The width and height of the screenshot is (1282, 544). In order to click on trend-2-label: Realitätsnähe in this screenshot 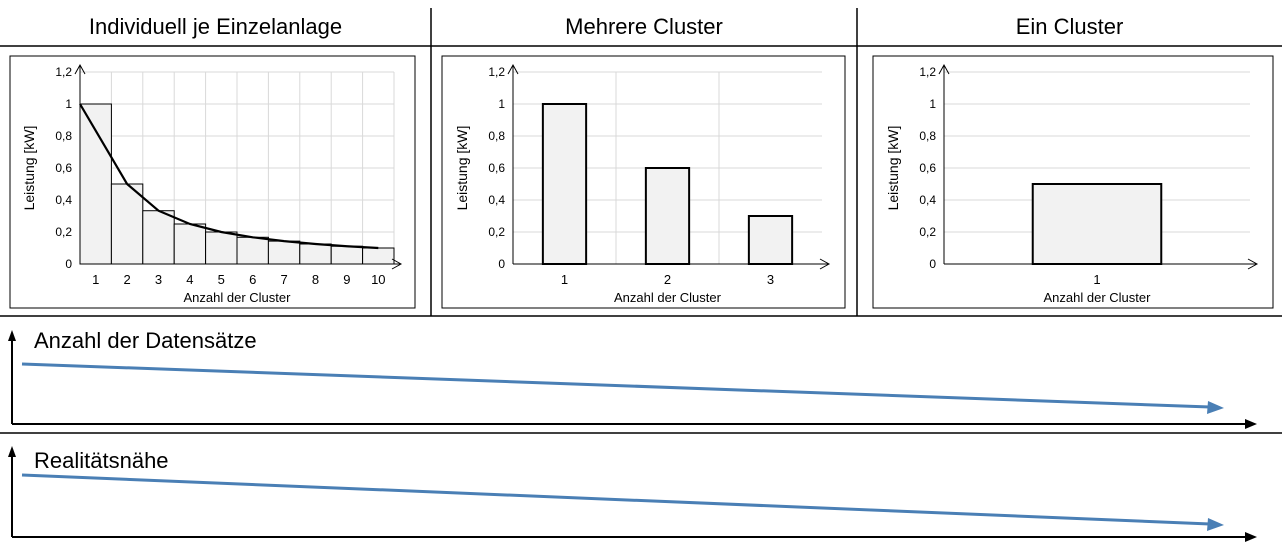, I will do `click(101, 460)`.